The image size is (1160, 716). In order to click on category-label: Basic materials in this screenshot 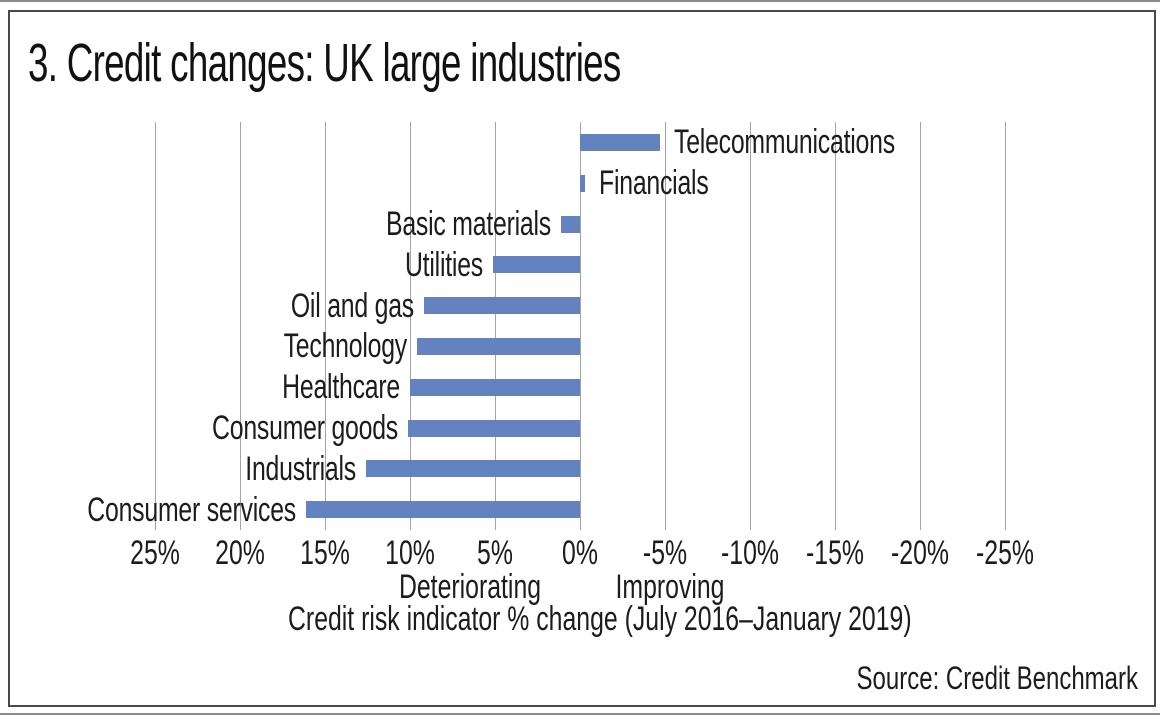, I will do `click(469, 224)`.